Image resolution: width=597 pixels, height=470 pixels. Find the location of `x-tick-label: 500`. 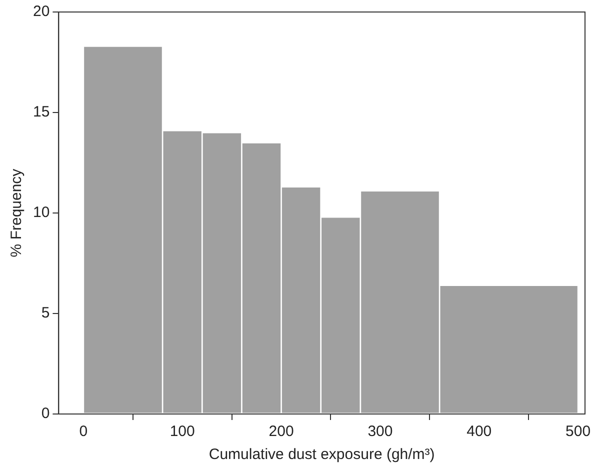

x-tick-label: 500 is located at coordinates (578, 431).